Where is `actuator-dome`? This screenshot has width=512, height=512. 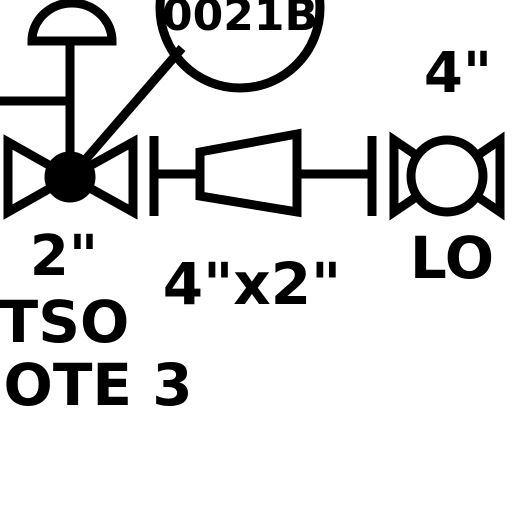 actuator-dome is located at coordinates (72, 23).